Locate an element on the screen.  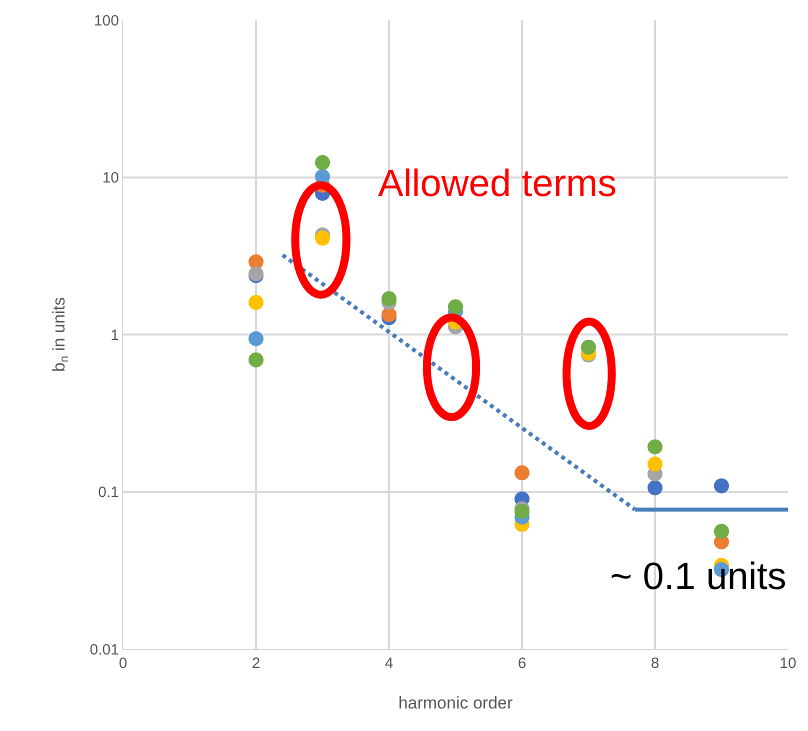
x-tick-label: 4 is located at coordinates (389, 663).